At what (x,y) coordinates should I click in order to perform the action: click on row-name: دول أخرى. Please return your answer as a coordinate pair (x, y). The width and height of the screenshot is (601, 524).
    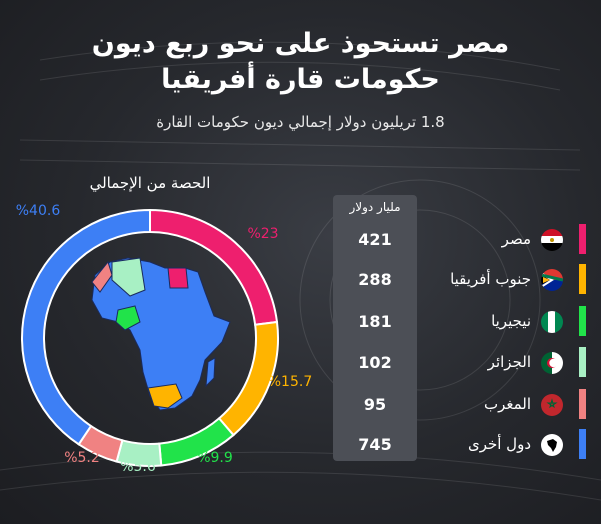
    Looking at the image, I should click on (499, 444).